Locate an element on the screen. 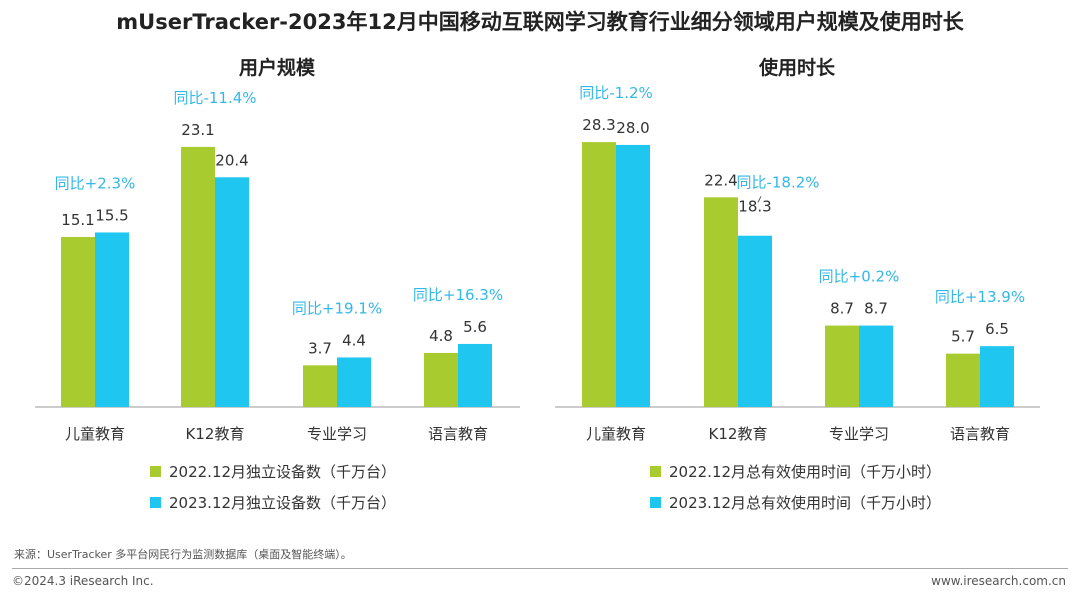 The width and height of the screenshot is (1080, 595). legend-label: 2022.12月独立设备数（千万台） is located at coordinates (283, 472).